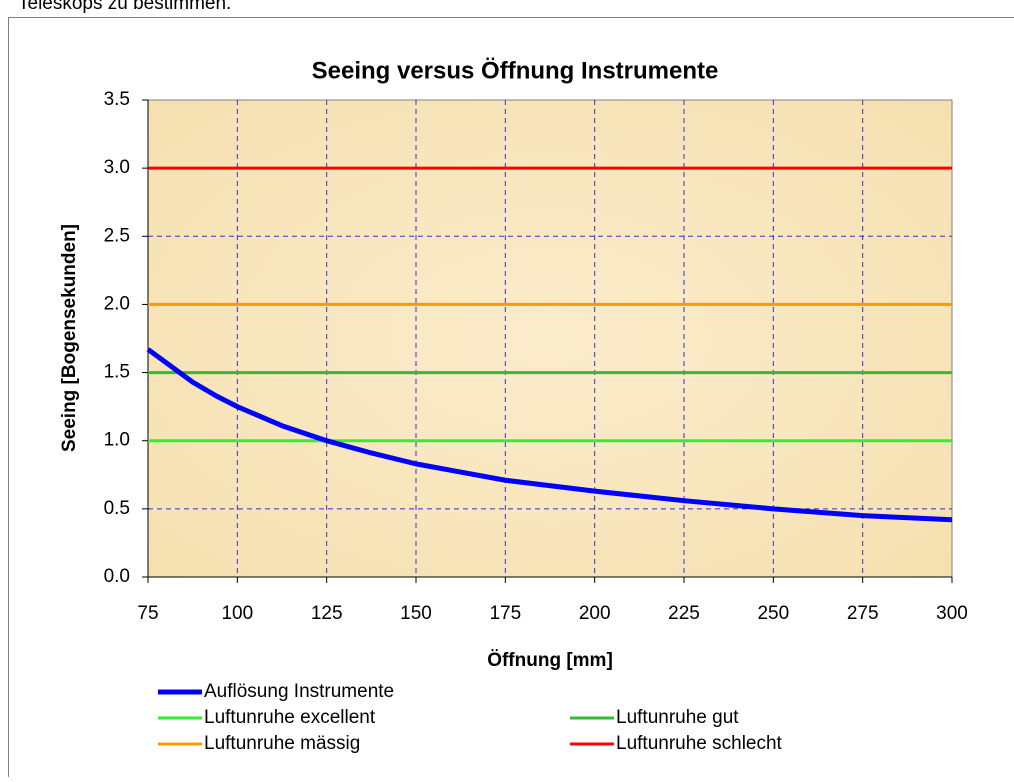 The height and width of the screenshot is (782, 1014). Describe the element at coordinates (117, 235) in the screenshot. I see `y-tick-label: 2.5` at that location.